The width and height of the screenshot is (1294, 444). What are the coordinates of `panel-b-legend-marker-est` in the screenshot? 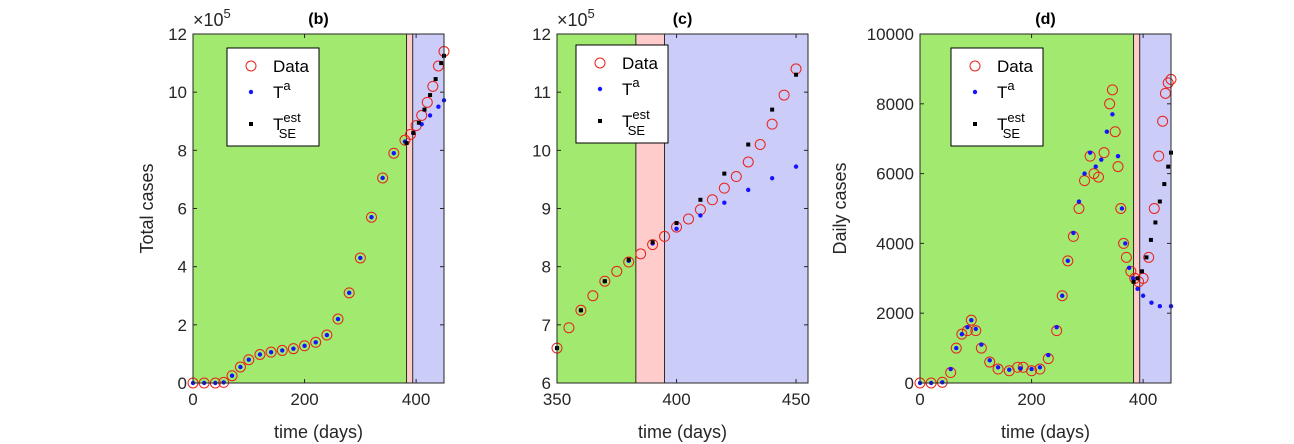 It's located at (251, 124).